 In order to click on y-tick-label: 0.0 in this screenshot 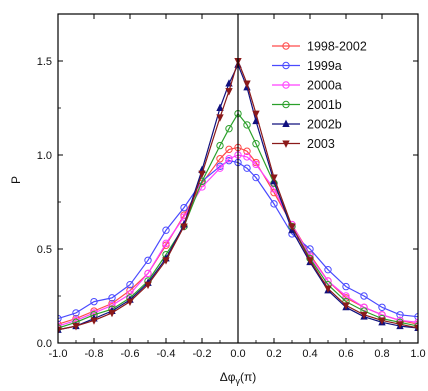, I will do `click(44, 344)`.